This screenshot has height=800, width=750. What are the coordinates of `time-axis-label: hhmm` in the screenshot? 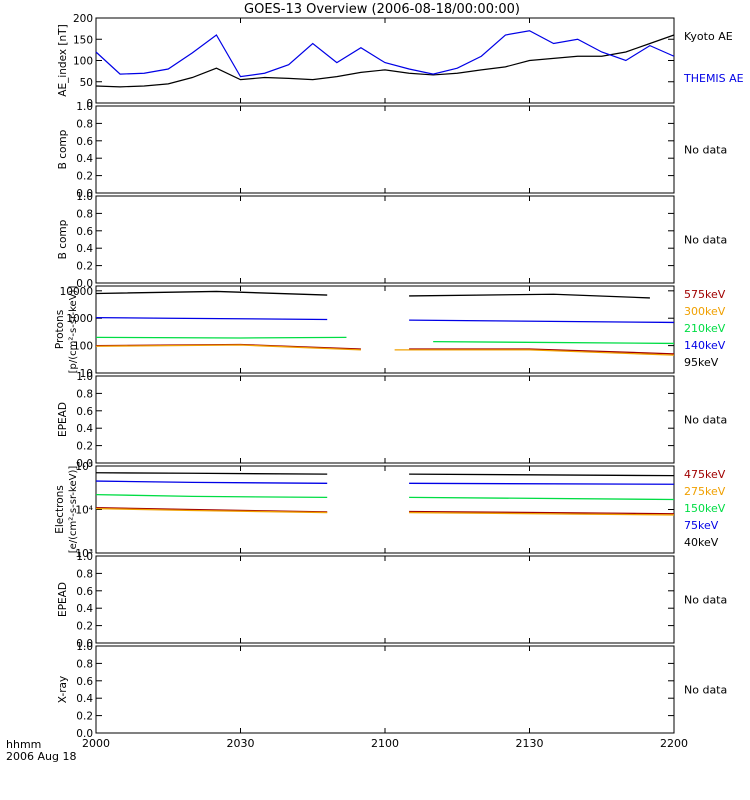 It's located at (23, 744).